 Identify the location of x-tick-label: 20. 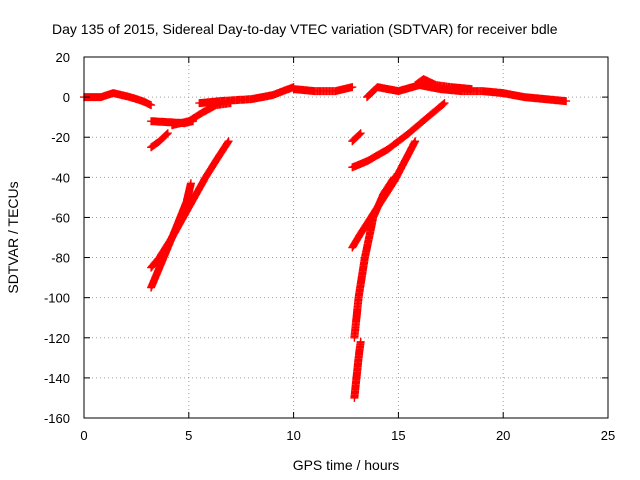
(503, 435).